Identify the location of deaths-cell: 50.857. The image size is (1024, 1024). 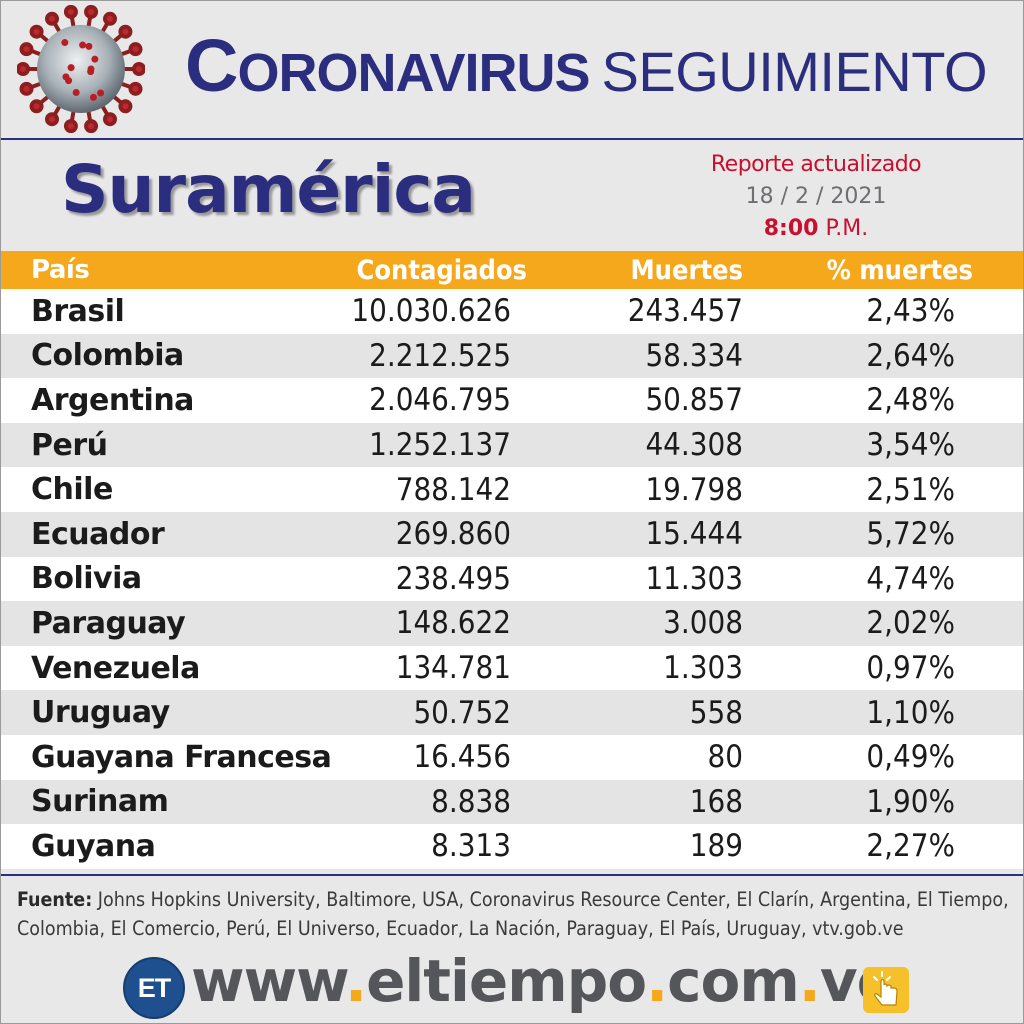
(694, 400).